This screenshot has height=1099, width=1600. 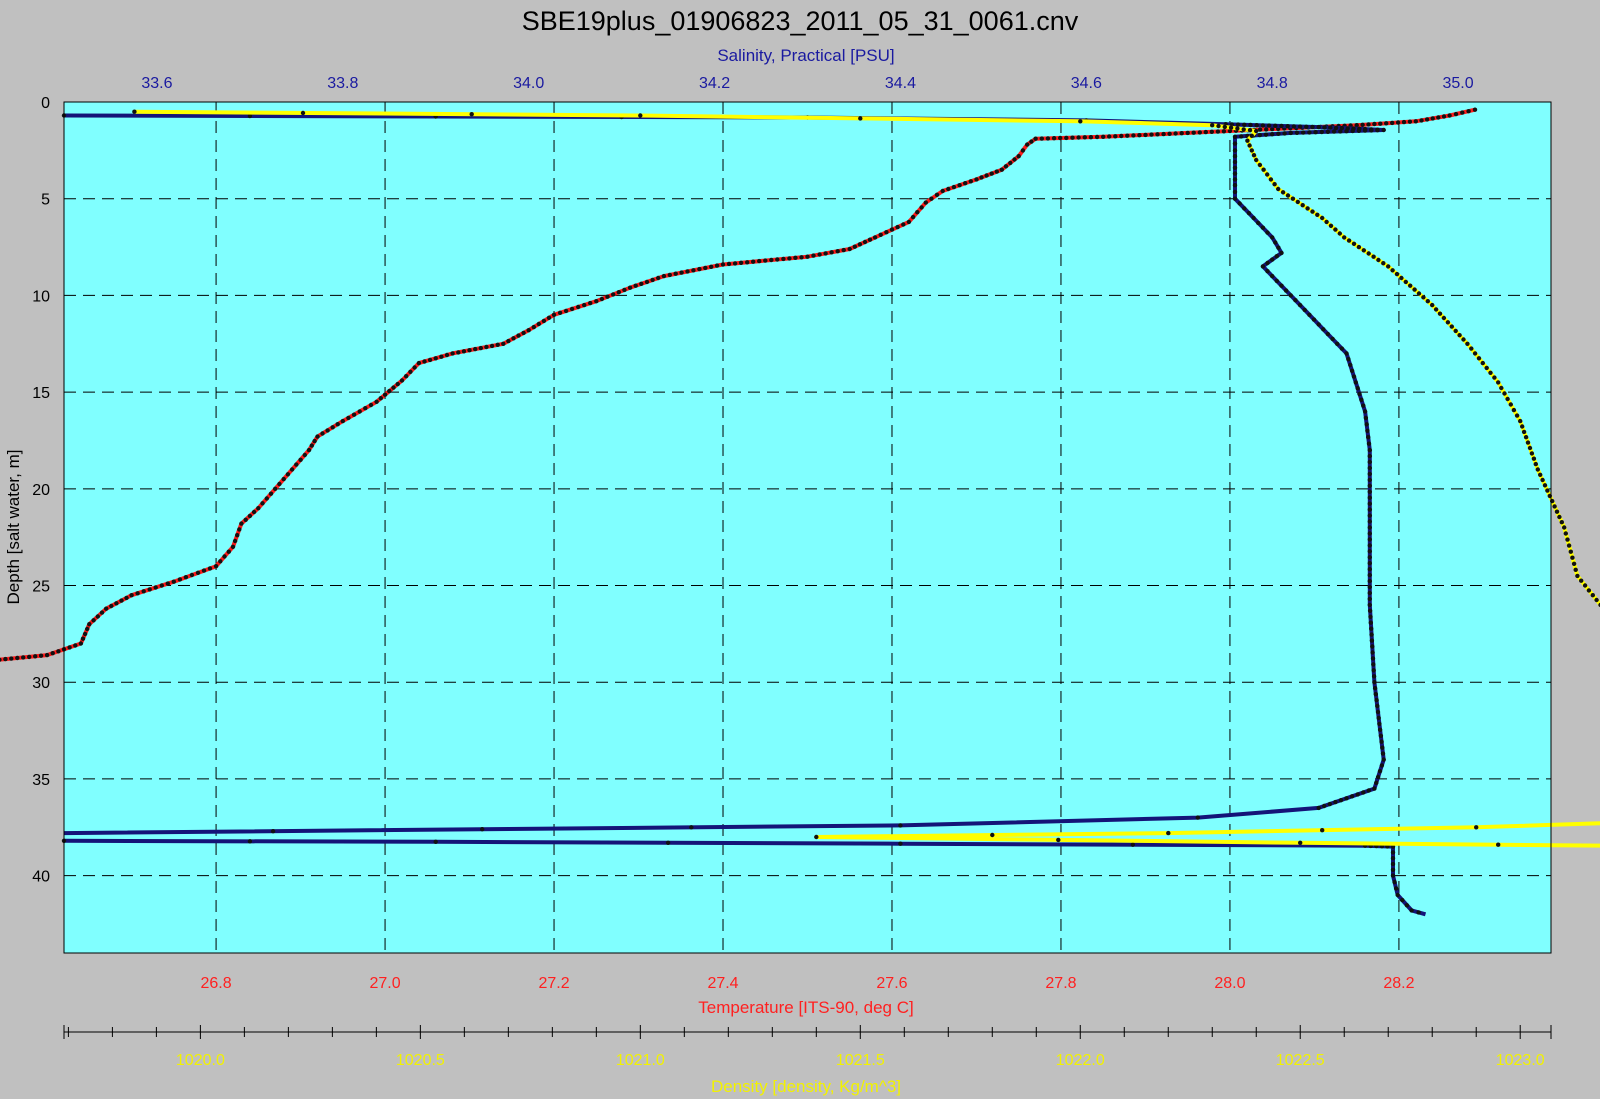 What do you see at coordinates (41, 780) in the screenshot?
I see `depth-tick-label: 35` at bounding box center [41, 780].